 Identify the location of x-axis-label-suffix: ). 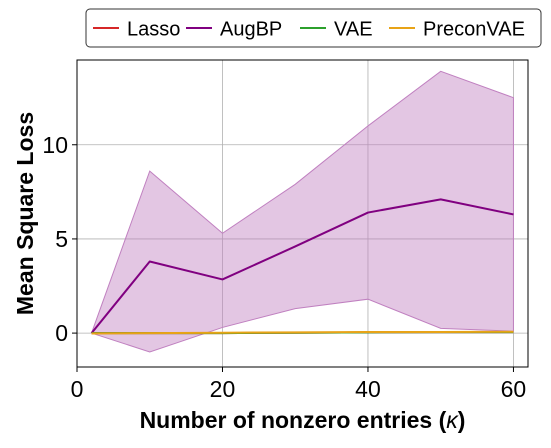
(462, 420).